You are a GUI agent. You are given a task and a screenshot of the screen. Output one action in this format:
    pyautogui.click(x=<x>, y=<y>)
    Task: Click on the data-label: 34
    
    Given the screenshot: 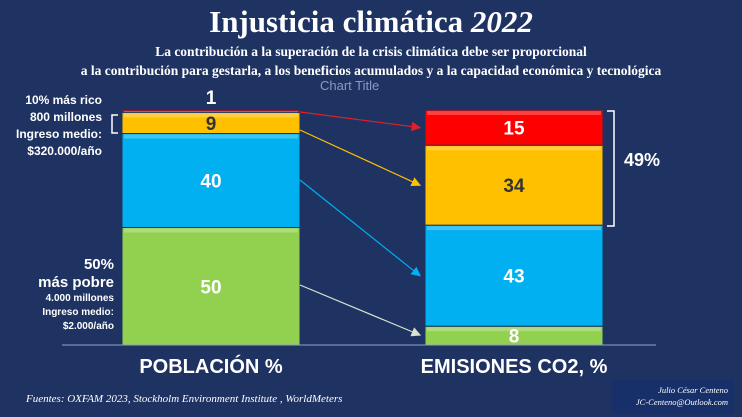 What is the action you would take?
    pyautogui.click(x=514, y=186)
    